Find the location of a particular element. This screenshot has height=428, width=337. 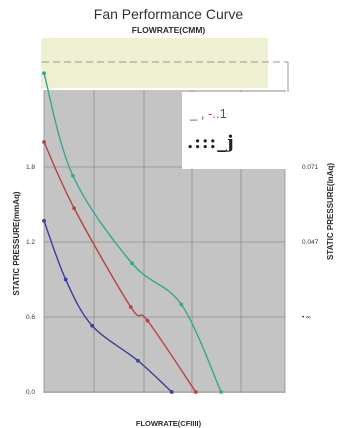

legend-text-red: -.. is located at coordinates (214, 113).